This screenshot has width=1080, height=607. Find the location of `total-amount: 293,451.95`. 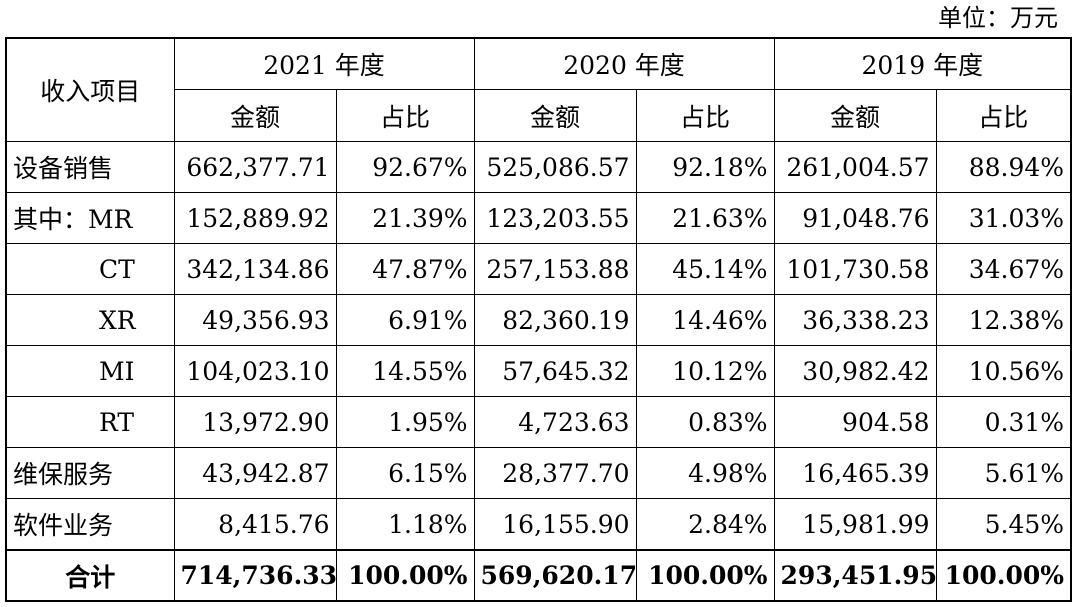

total-amount: 293,451.95 is located at coordinates (855, 575).